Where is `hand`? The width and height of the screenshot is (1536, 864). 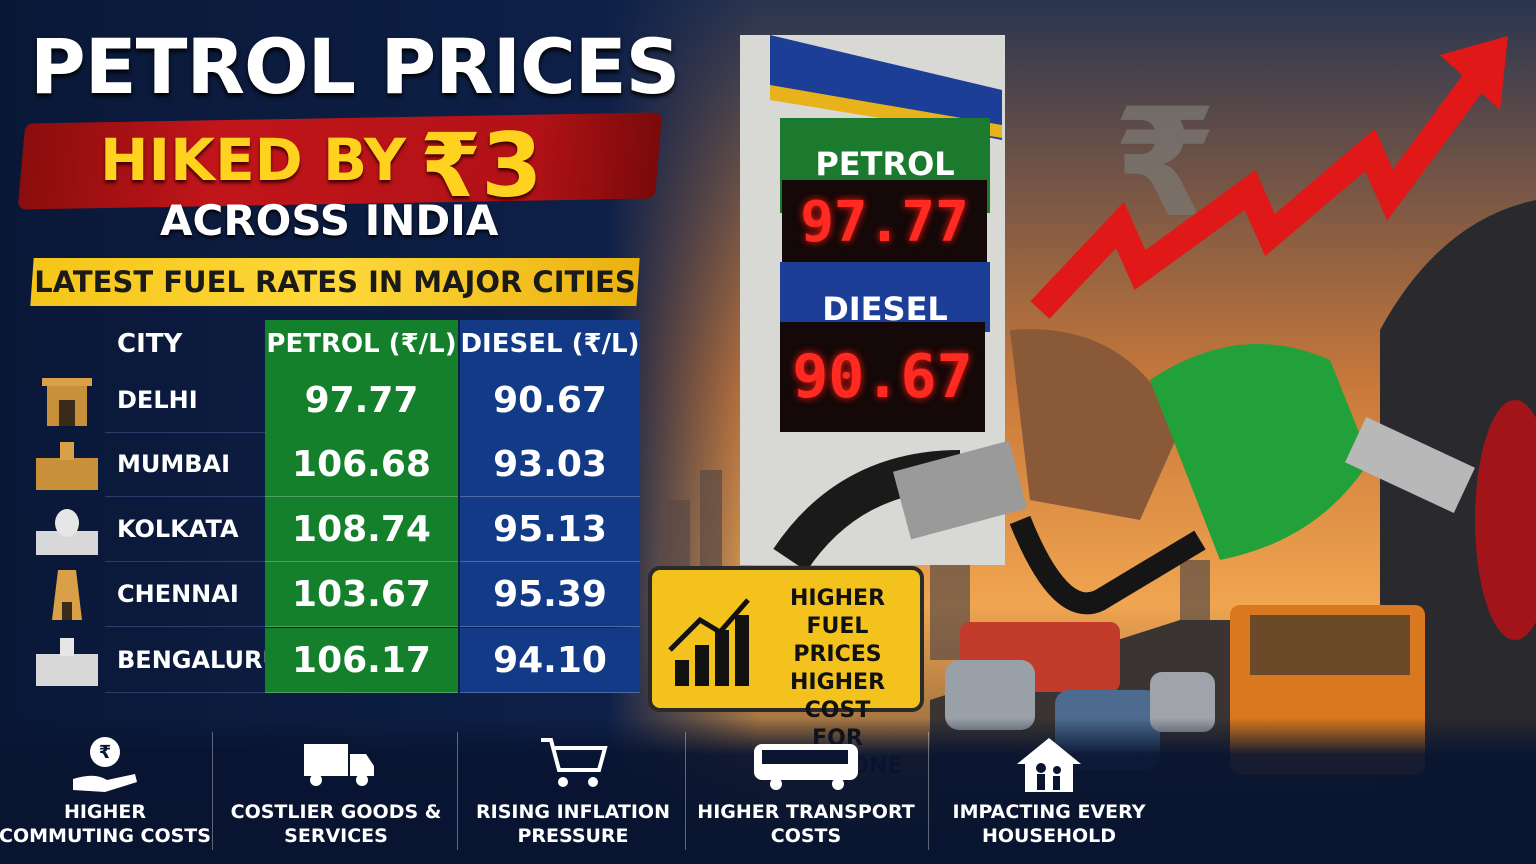
hand is located at coordinates (1095, 424).